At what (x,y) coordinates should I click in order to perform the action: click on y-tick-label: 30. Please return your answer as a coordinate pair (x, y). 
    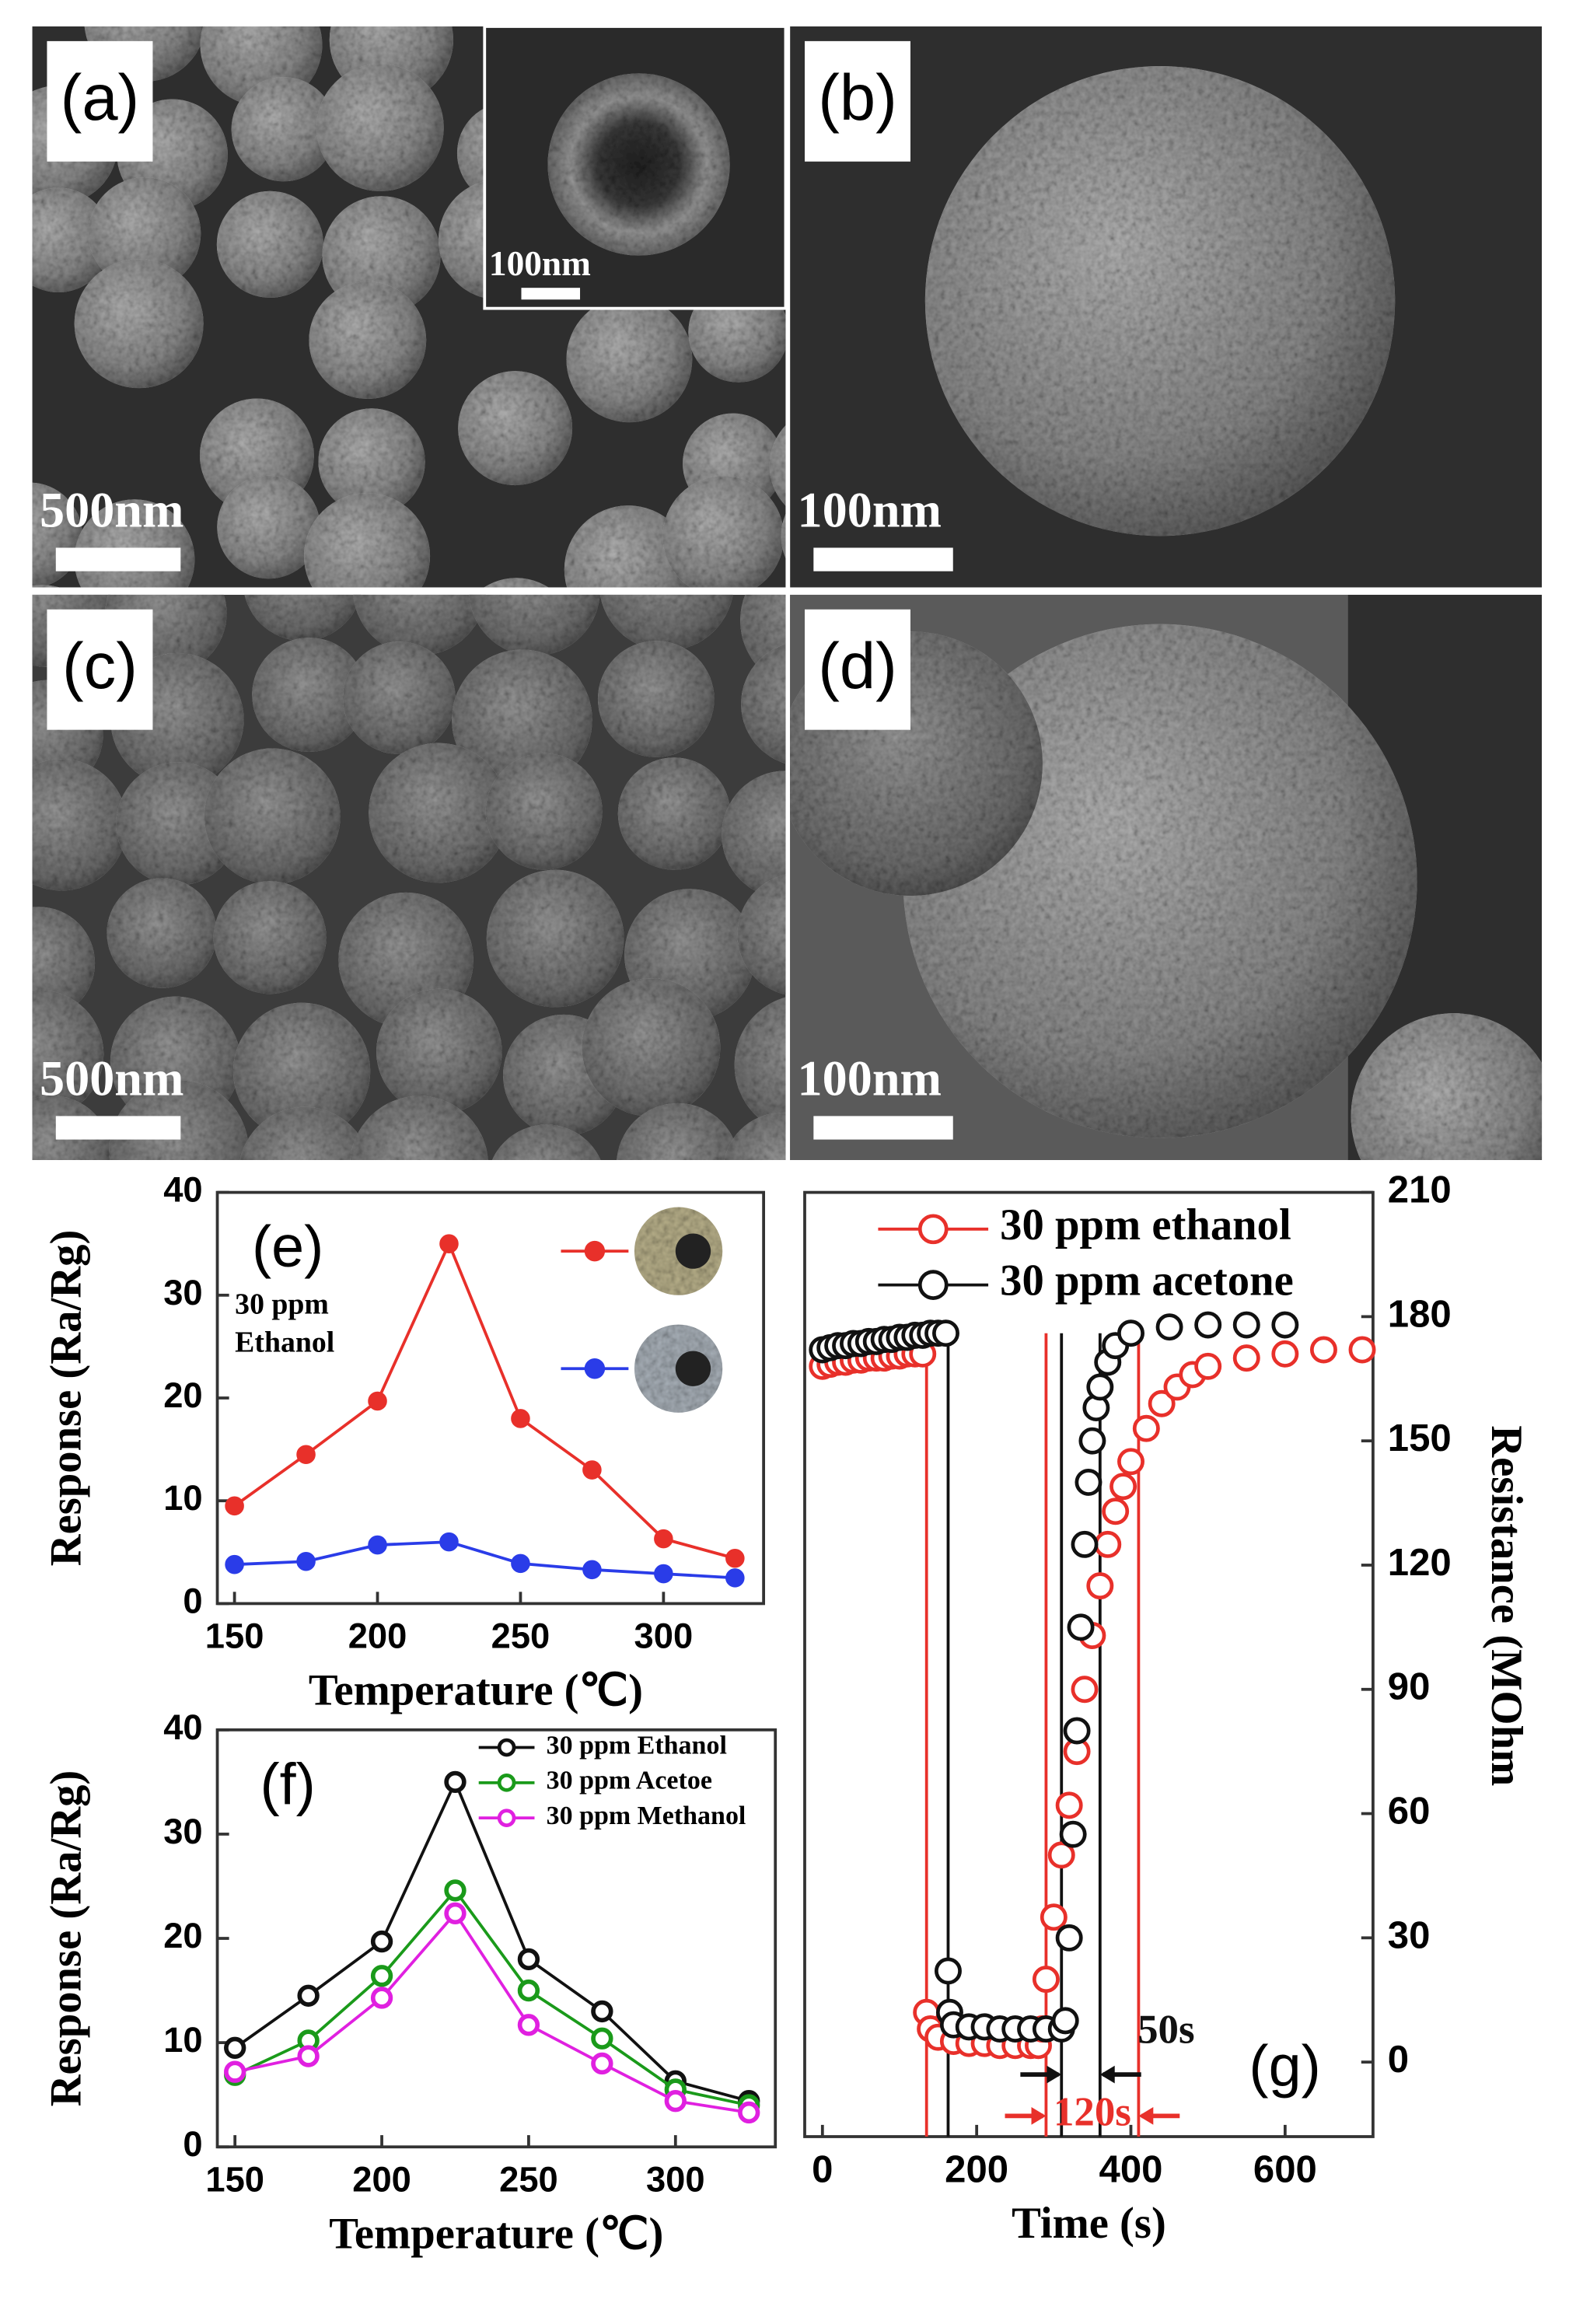
    Looking at the image, I should click on (1409, 1935).